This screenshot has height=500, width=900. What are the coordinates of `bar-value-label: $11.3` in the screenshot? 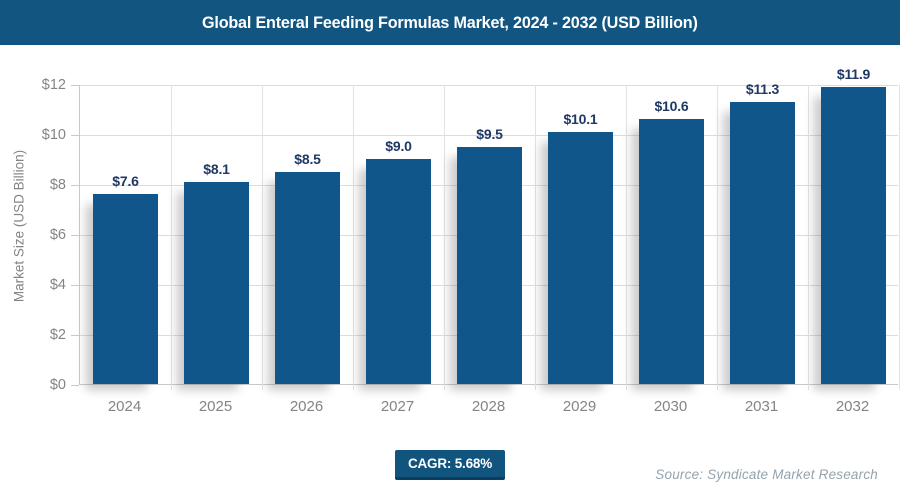 It's located at (762, 88).